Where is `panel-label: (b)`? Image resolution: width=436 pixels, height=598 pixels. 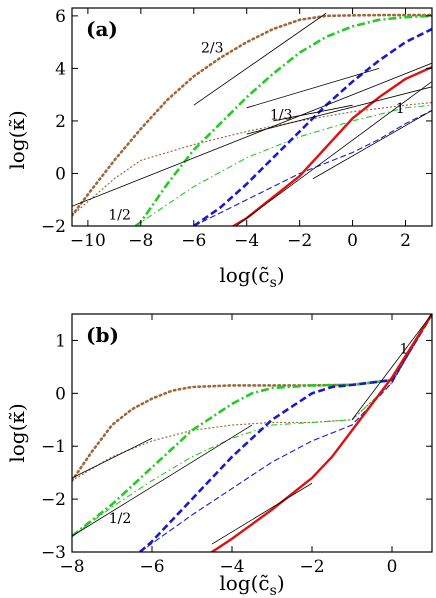
panel-label: (b) is located at coordinates (102, 335).